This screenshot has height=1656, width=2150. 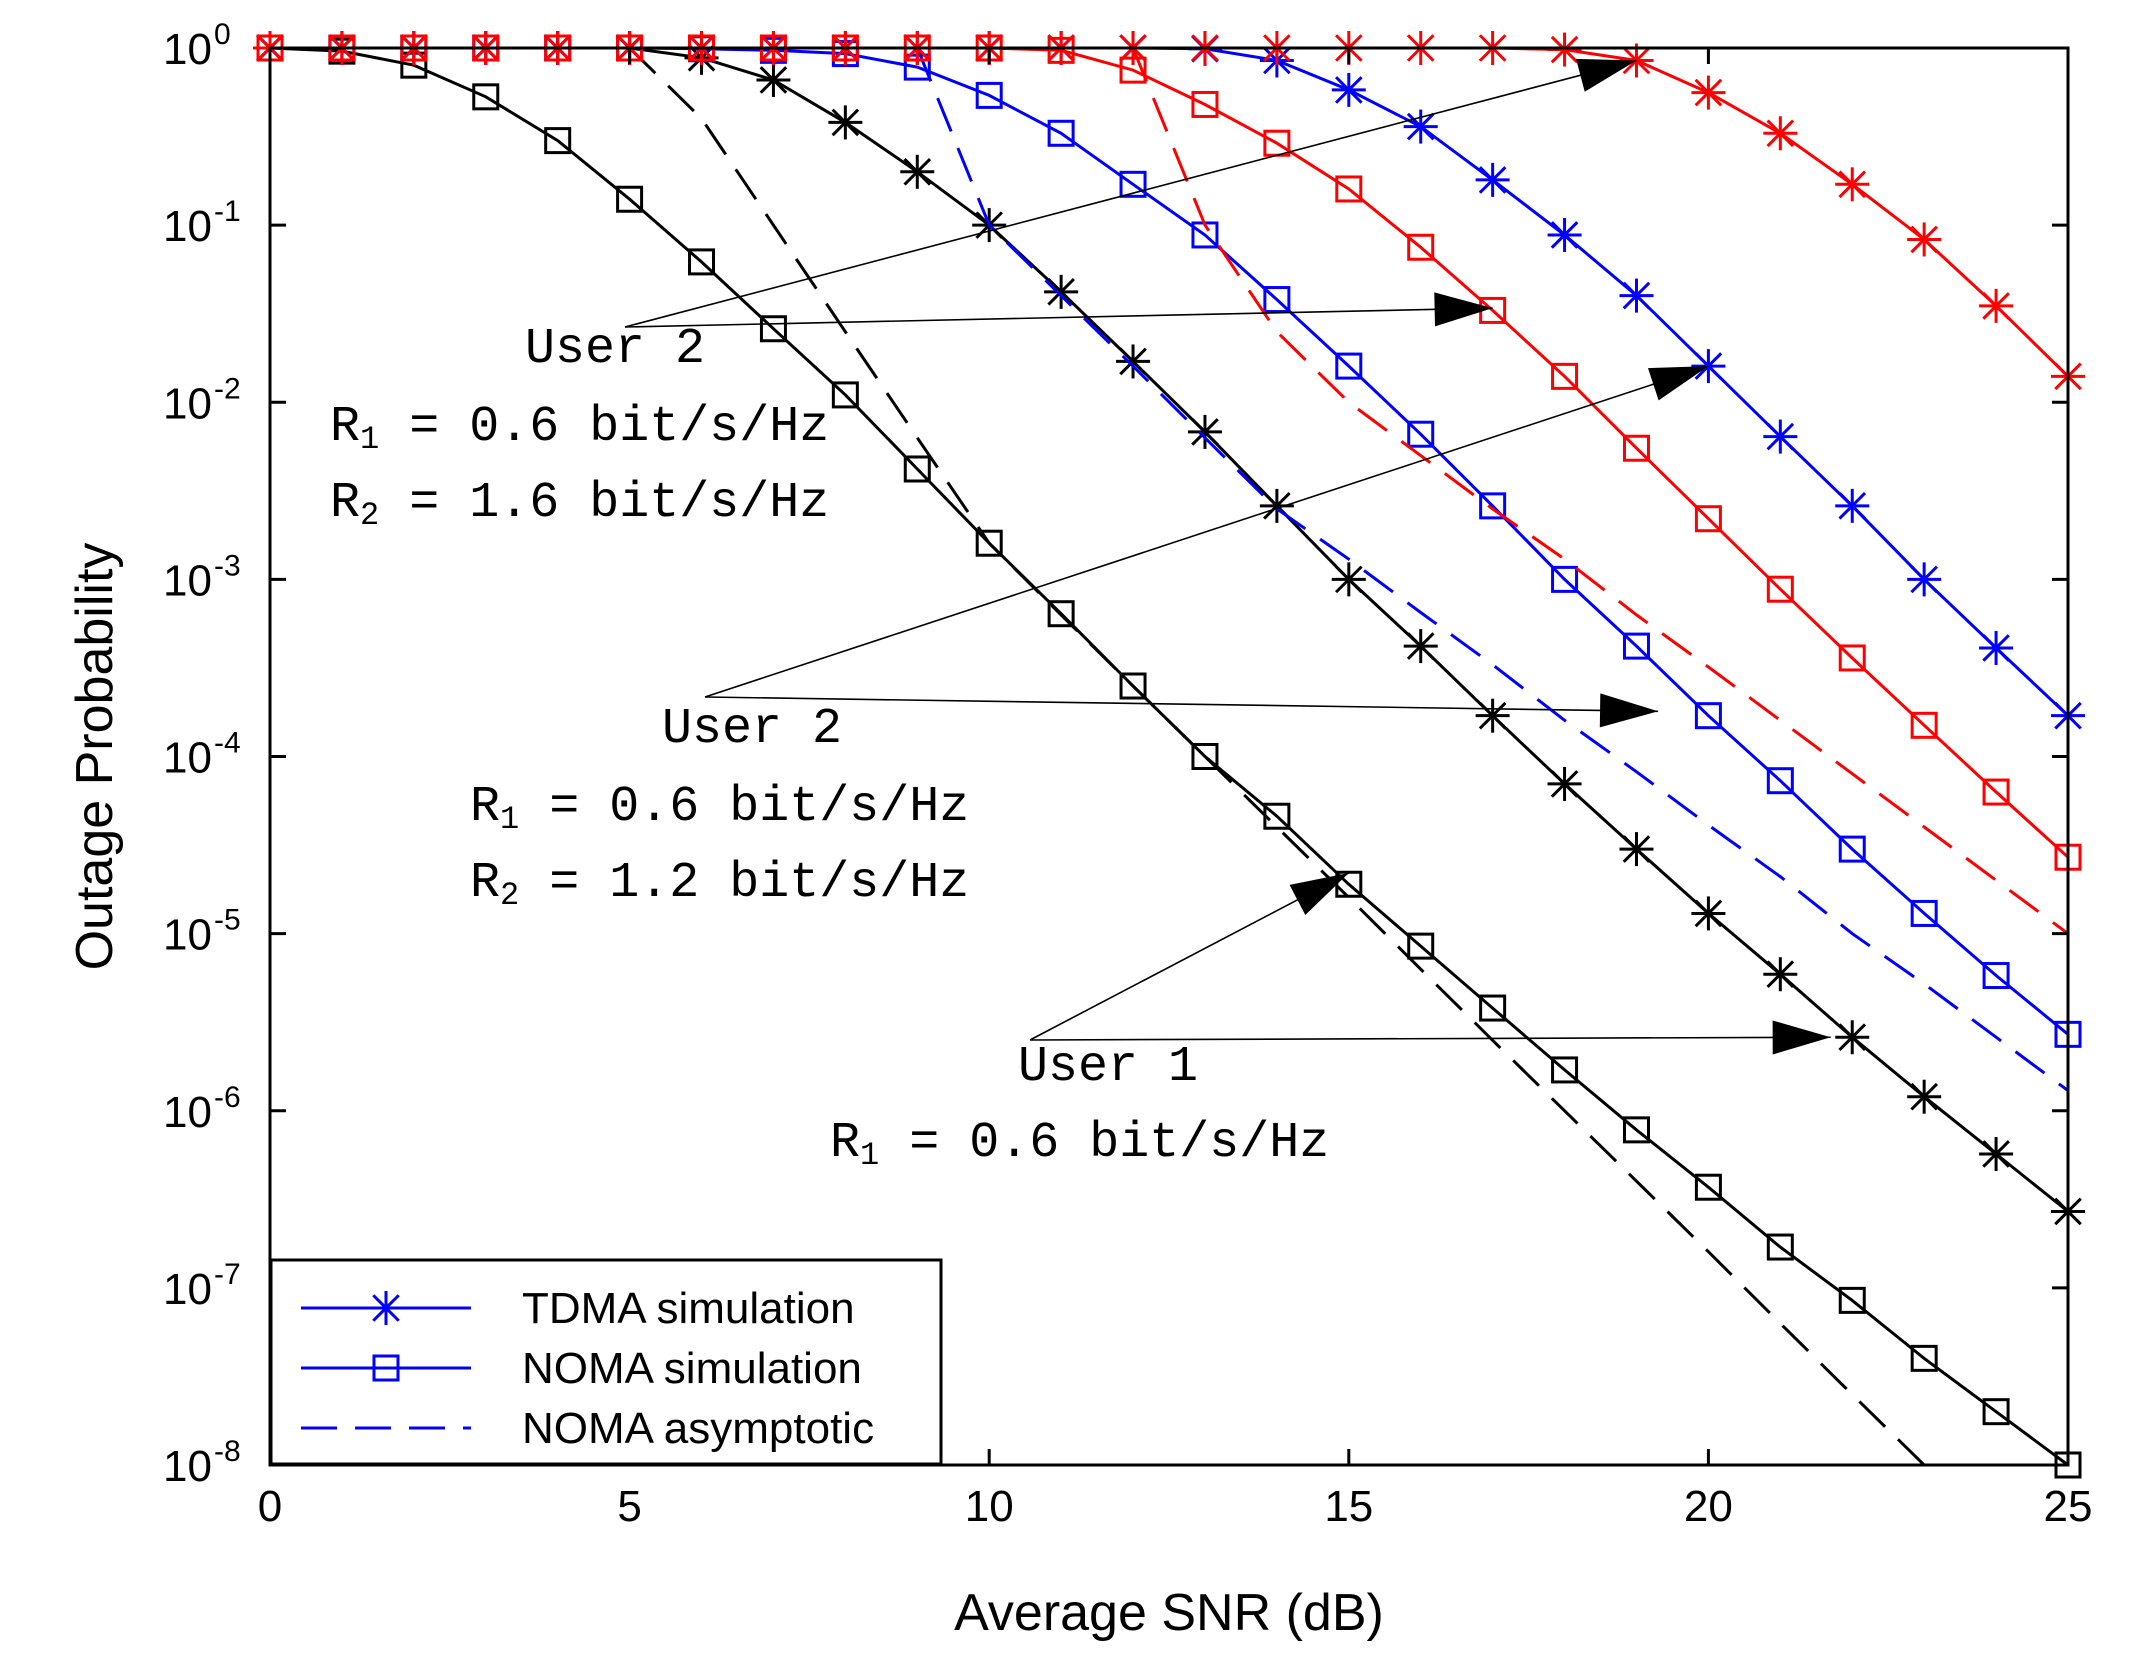 What do you see at coordinates (989, 1506) in the screenshot?
I see `x-tick-label: 10` at bounding box center [989, 1506].